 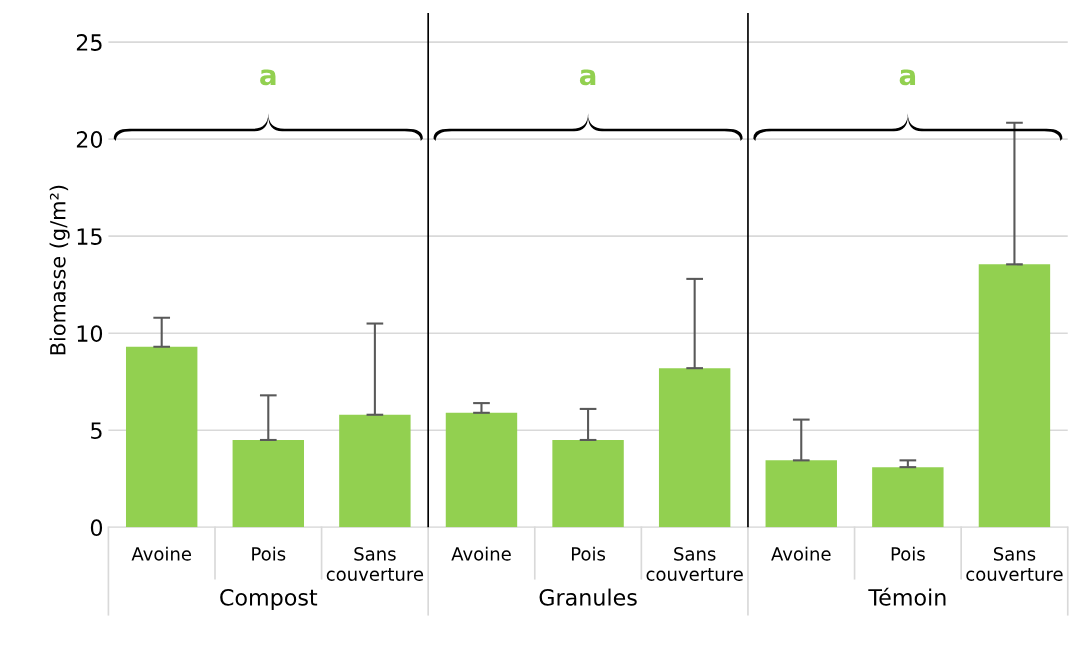 I want to click on text: Témoin, so click(x=907, y=596).